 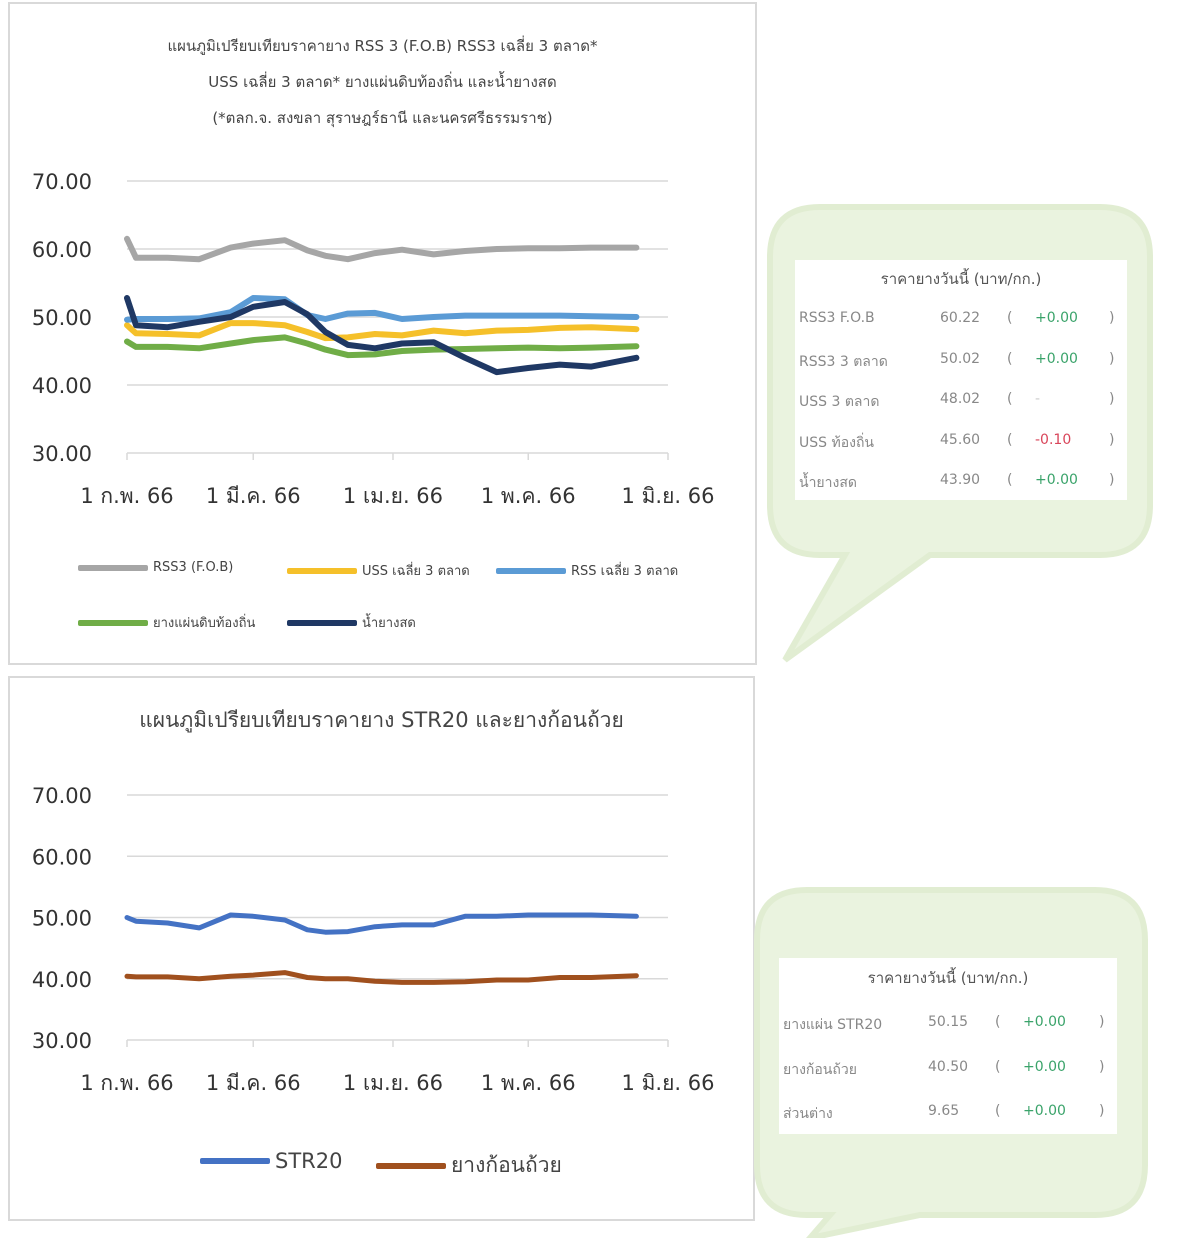 I want to click on price-change: -0.10, so click(x=1053, y=439).